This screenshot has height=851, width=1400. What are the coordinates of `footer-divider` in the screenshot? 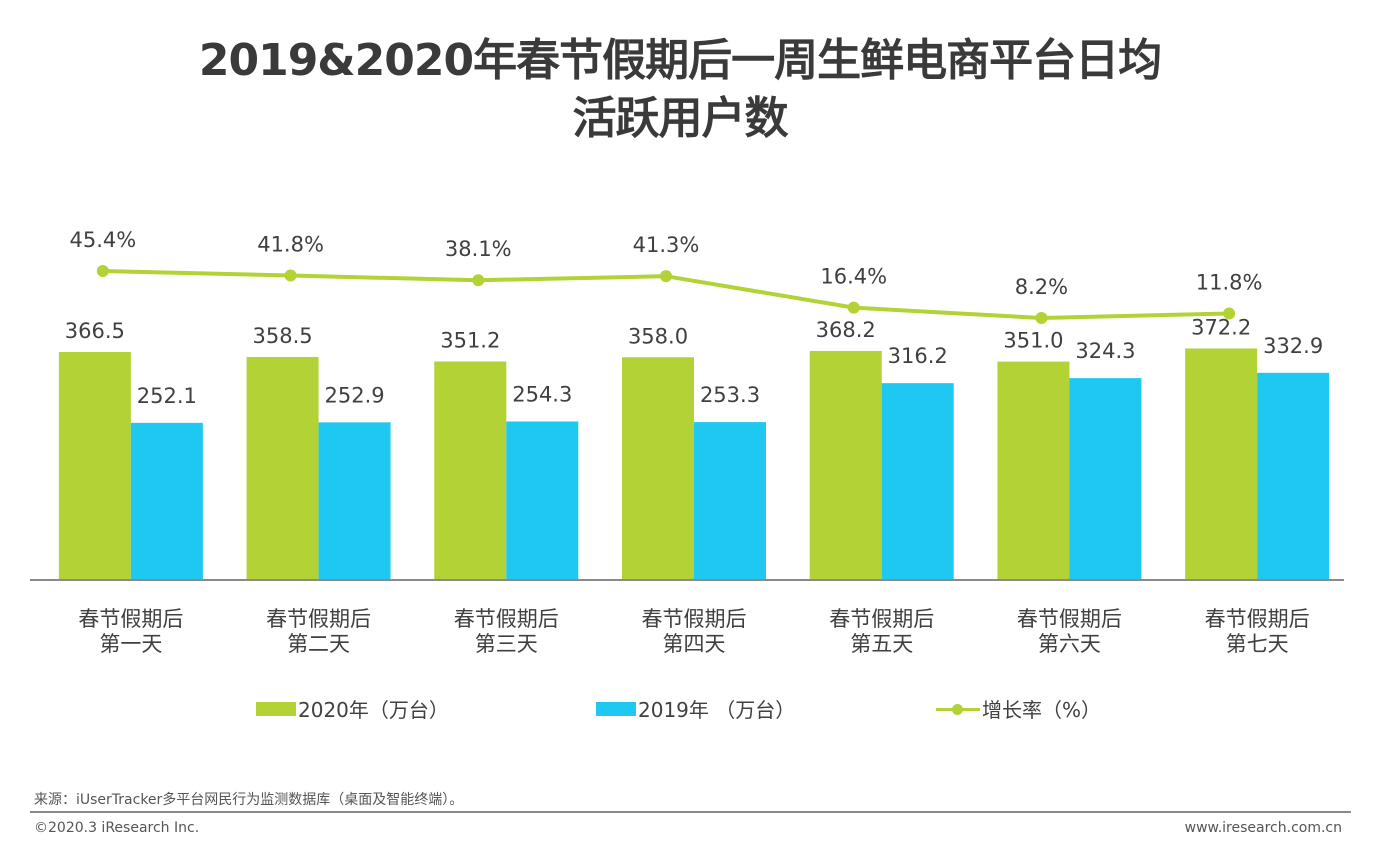 It's located at (690, 812).